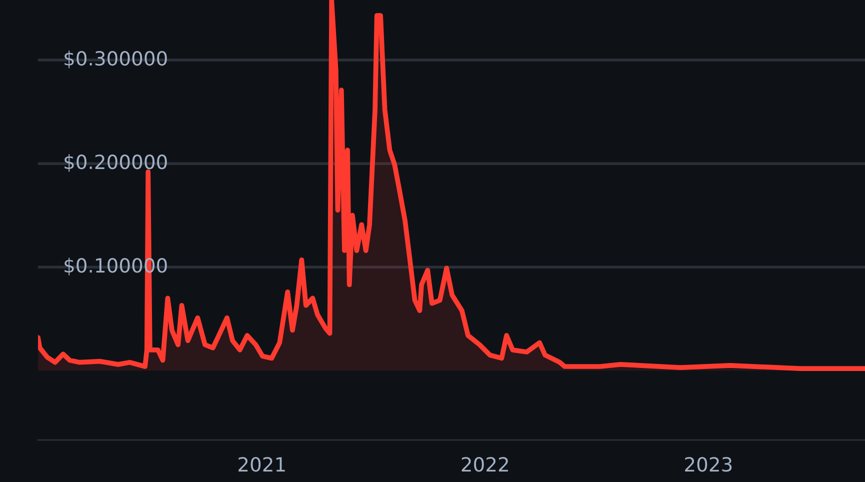 This screenshot has height=482, width=865. I want to click on y-tick-label: $0.300000, so click(115, 59).